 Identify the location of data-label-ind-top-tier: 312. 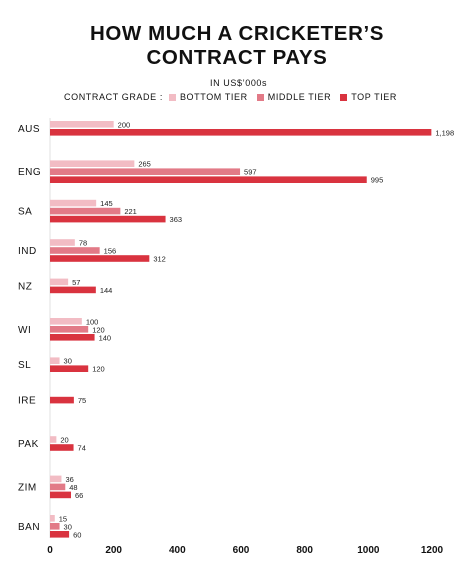
(159, 259).